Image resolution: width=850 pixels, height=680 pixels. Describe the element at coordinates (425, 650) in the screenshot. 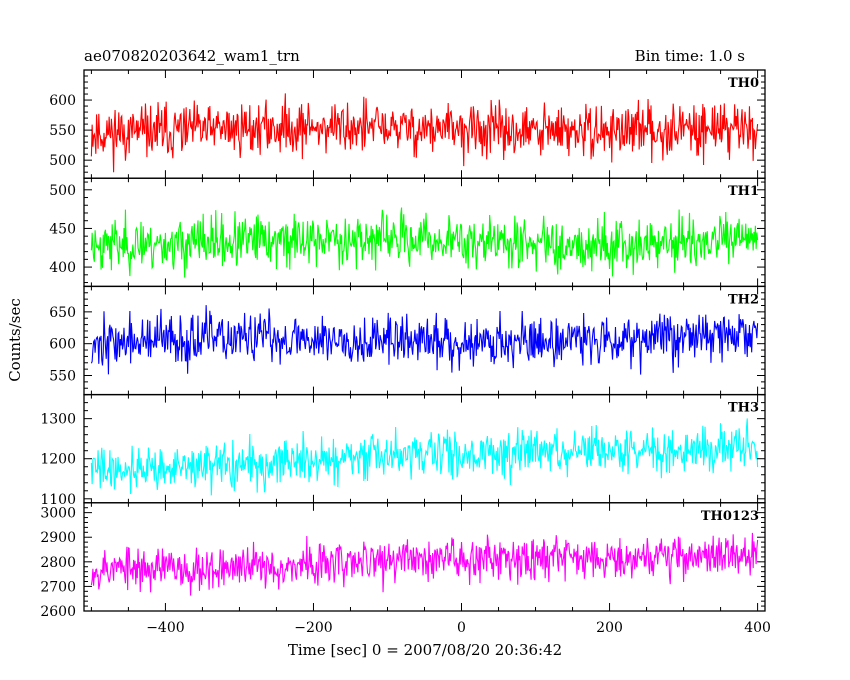

I see `x-axis-title: Time [sec] 0 = 2007/08/20 20:36:42` at that location.